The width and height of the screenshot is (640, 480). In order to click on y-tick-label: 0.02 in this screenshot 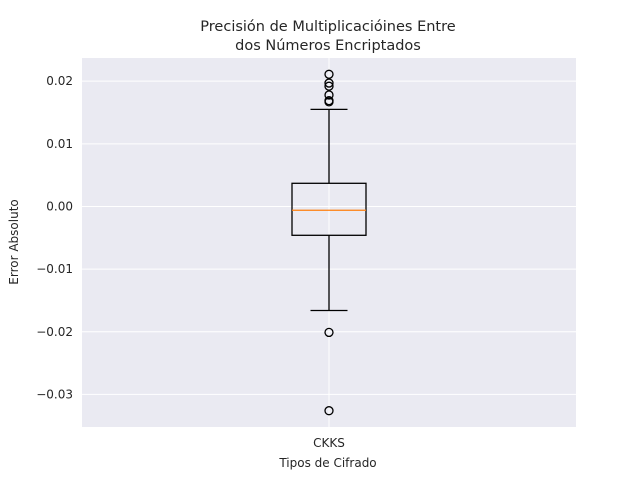, I will do `click(59, 81)`.